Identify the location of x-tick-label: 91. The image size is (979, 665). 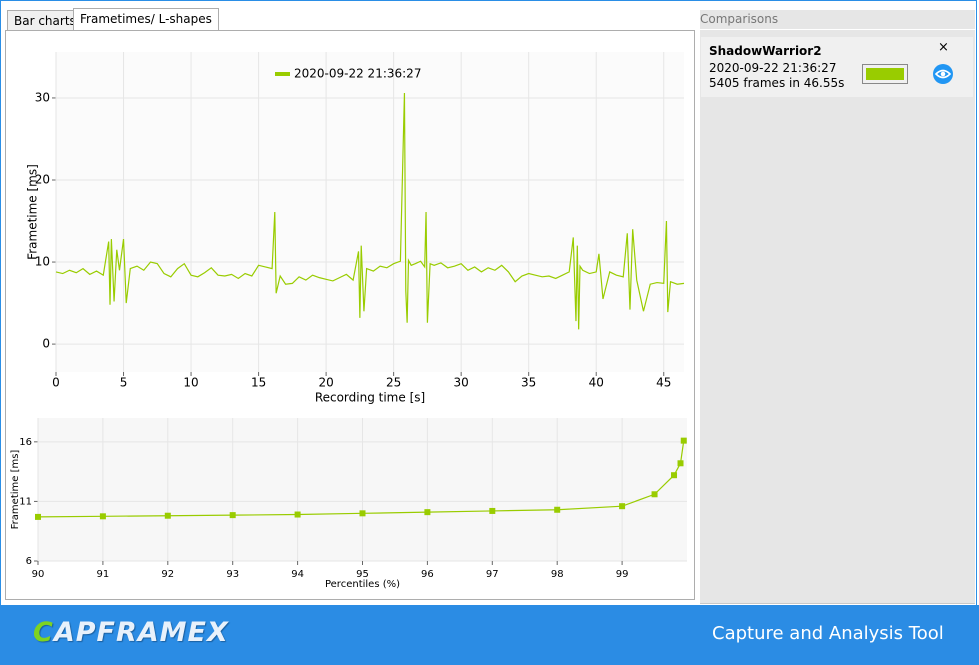
(103, 574).